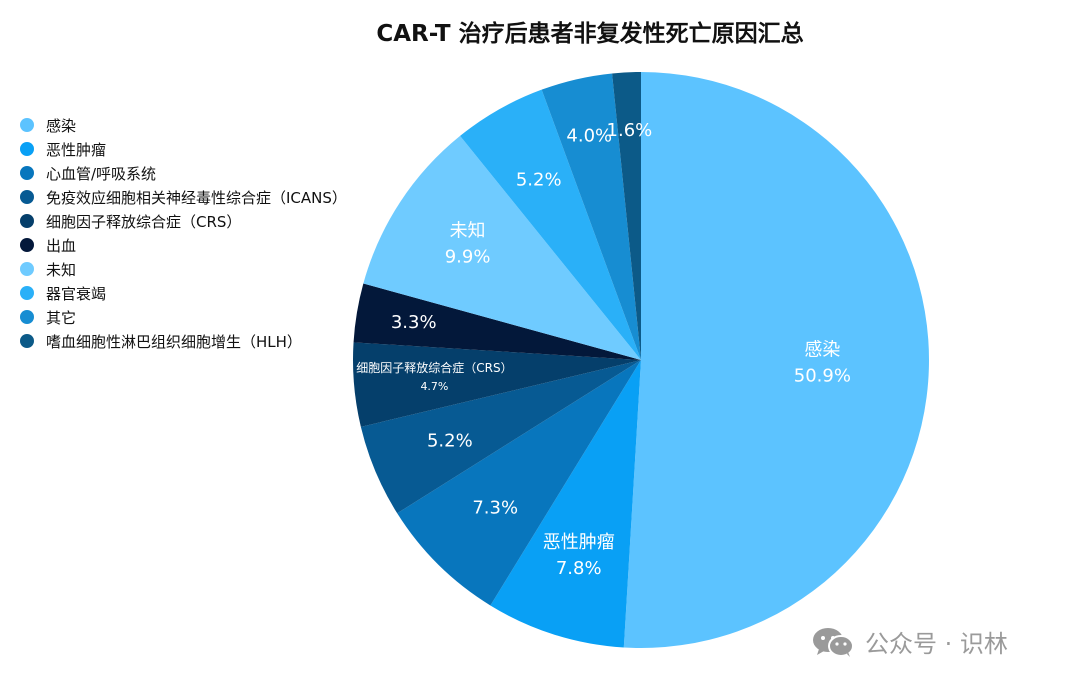  Describe the element at coordinates (833, 642) in the screenshot. I see `wechat-icon` at that location.